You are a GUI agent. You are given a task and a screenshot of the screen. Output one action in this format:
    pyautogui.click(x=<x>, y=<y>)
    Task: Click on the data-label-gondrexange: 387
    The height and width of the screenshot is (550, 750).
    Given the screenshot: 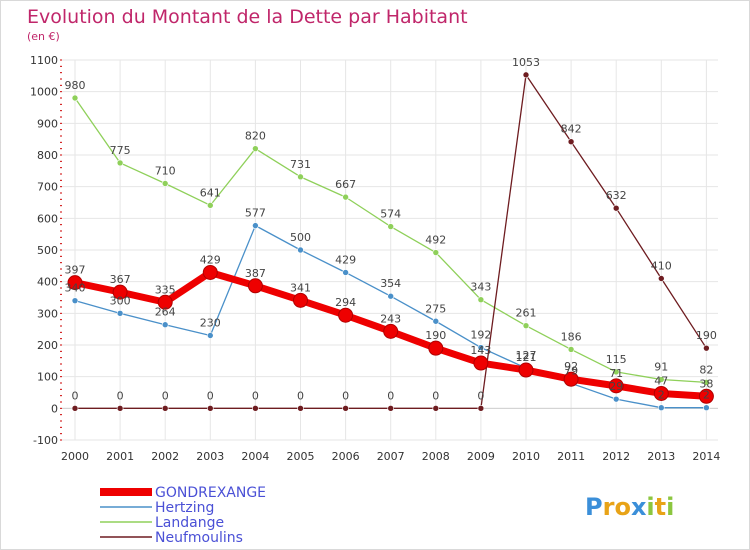 What is the action you would take?
    pyautogui.click(x=255, y=273)
    